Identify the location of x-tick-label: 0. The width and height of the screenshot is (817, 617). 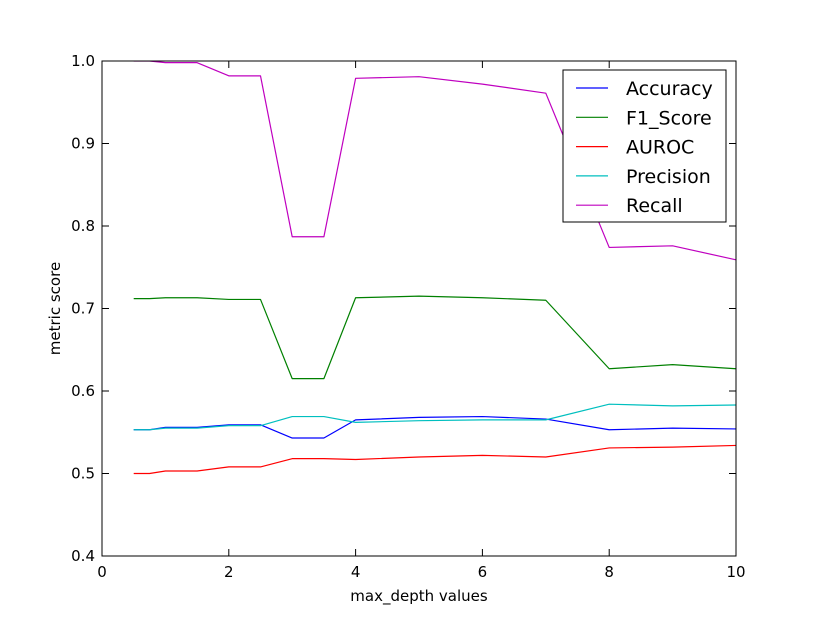
(102, 572).